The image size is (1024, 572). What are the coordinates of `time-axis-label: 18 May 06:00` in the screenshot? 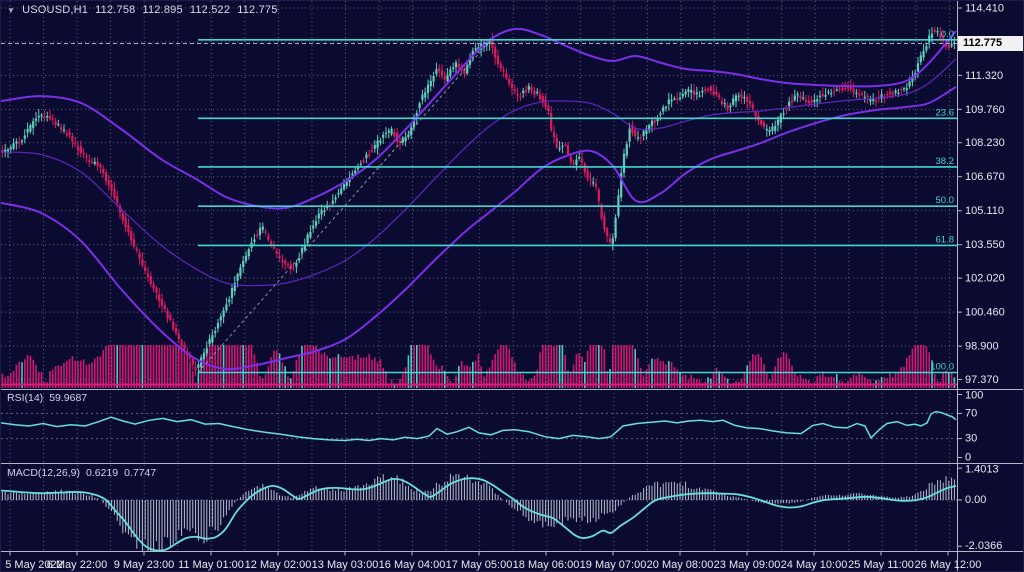 It's located at (546, 565).